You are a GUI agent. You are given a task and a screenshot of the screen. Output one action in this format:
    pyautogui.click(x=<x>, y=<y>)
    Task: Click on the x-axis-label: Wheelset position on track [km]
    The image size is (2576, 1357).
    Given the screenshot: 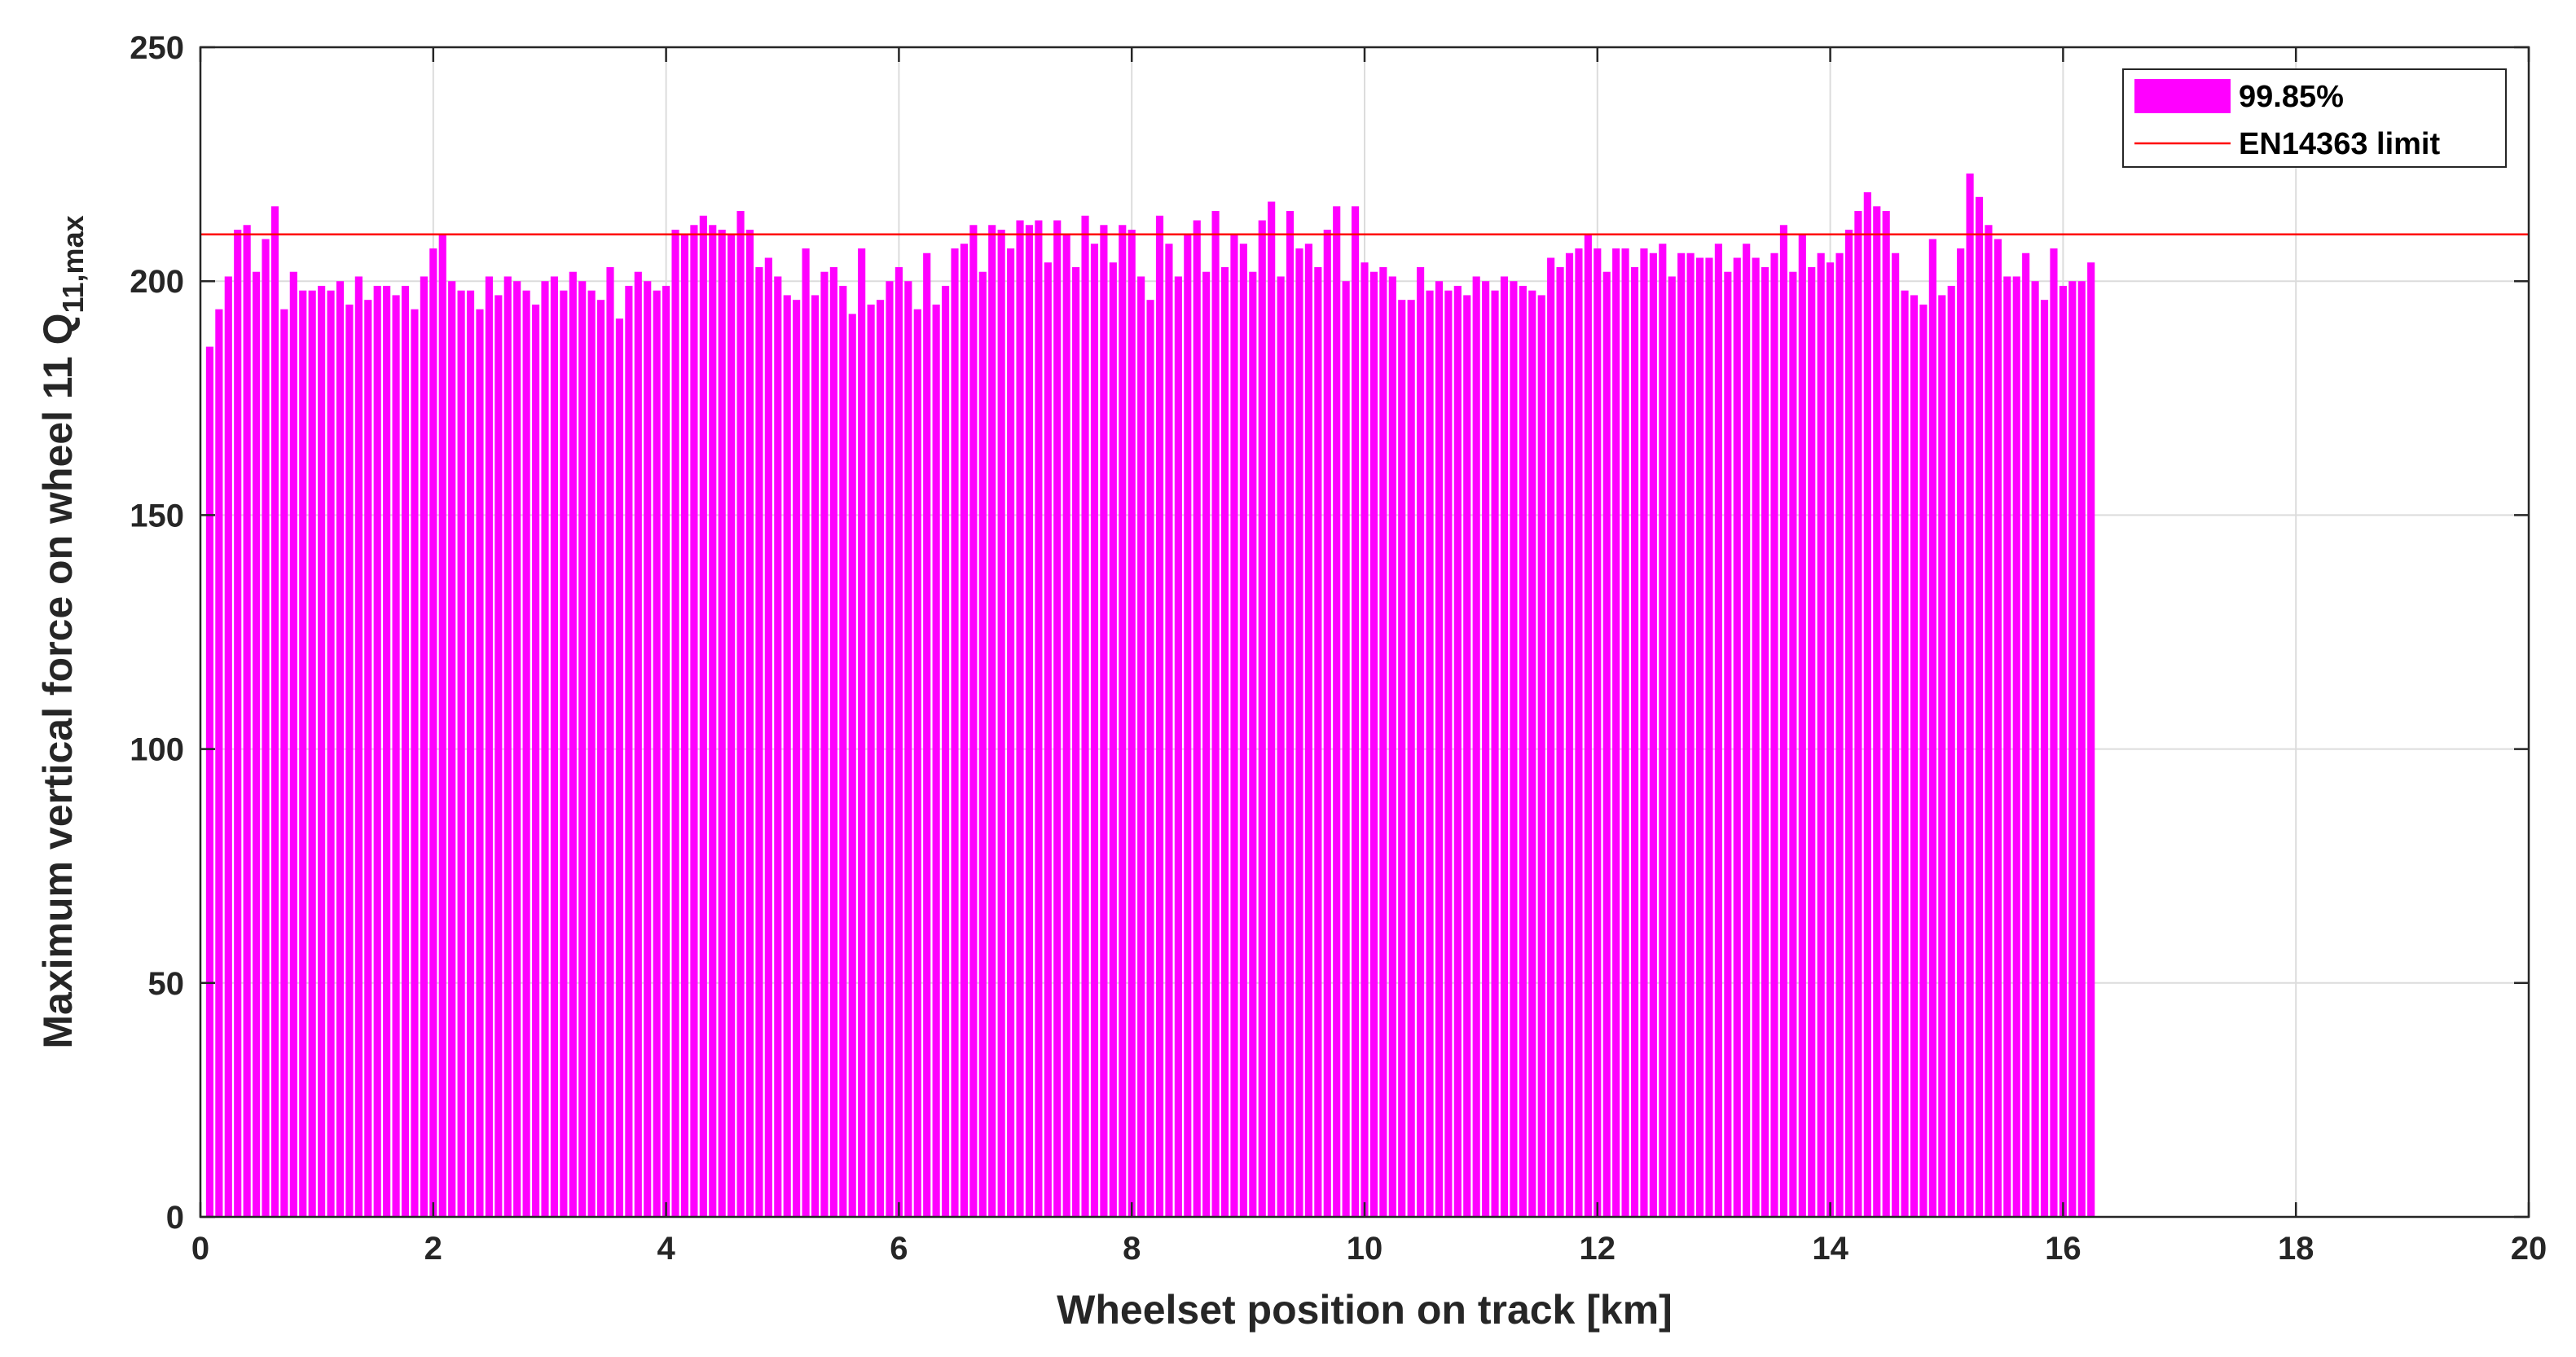 What is the action you would take?
    pyautogui.click(x=1365, y=1310)
    